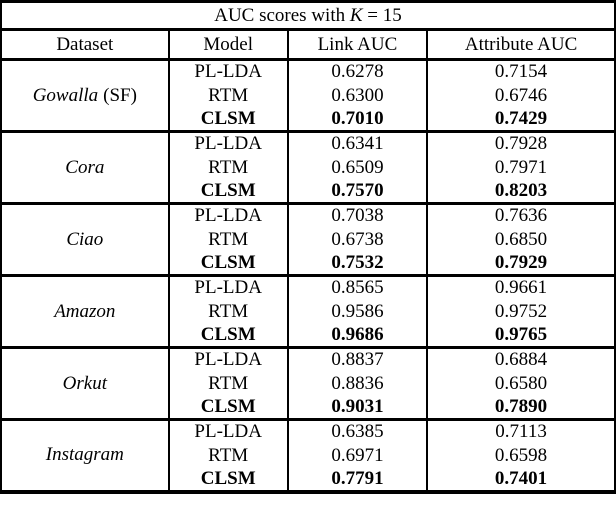 The image size is (616, 510). I want to click on table-row: Ciao PL-LDA 0.7038 0.7636, so click(308, 239).